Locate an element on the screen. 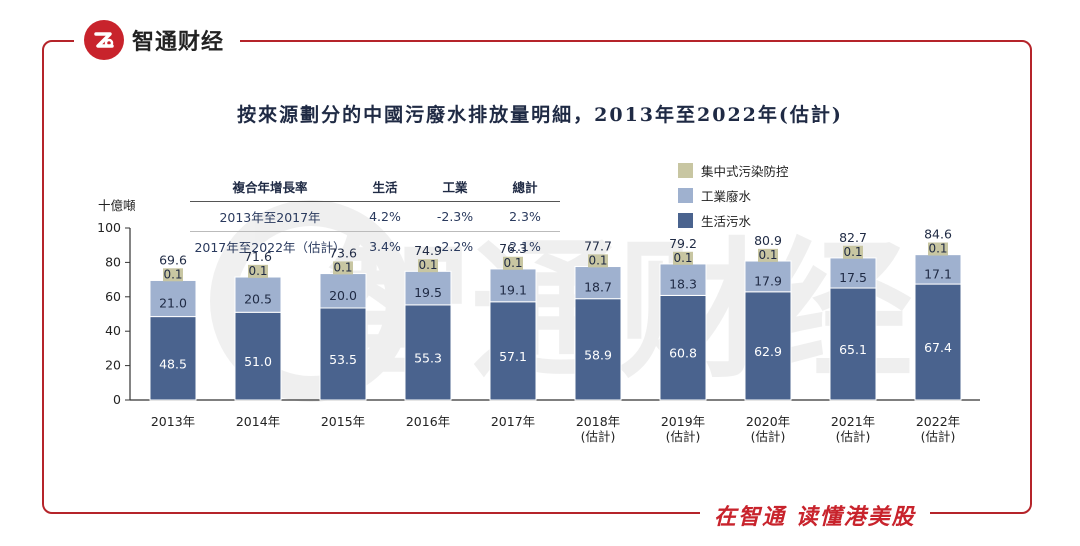  bar-value-label: 19.5 is located at coordinates (428, 292).